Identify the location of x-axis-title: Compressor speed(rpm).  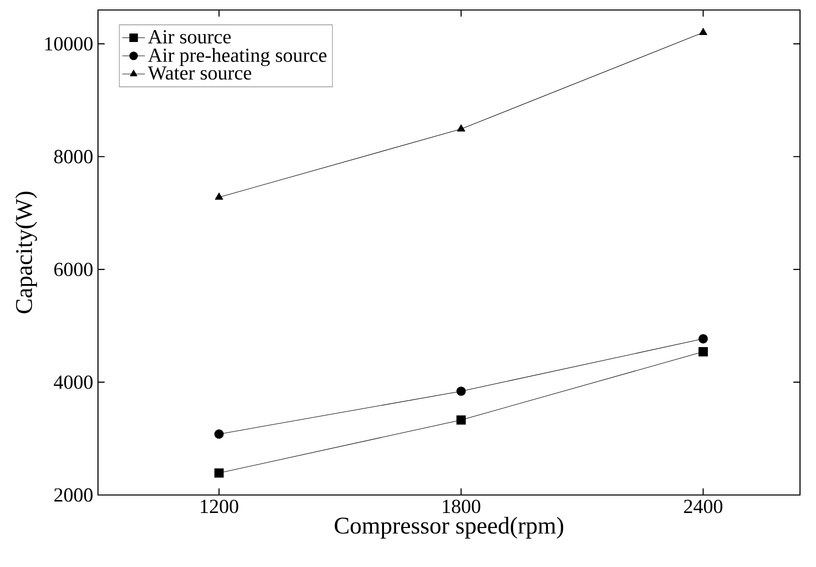
(449, 527).